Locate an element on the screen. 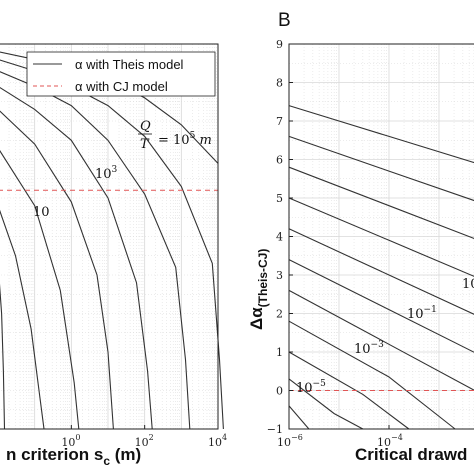 Image resolution: width=474 pixels, height=474 pixels. y-tick-label: 4 is located at coordinates (279, 237).